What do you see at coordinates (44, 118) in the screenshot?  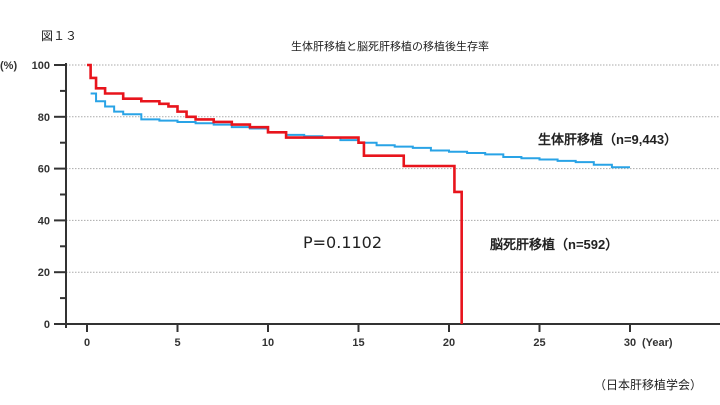 I see `y-tick-label: 80` at bounding box center [44, 118].